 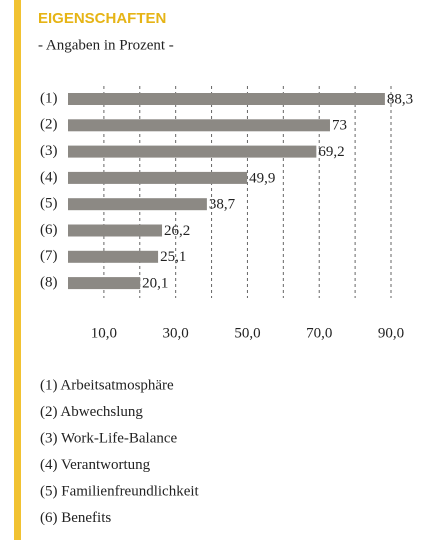 What do you see at coordinates (319, 333) in the screenshot?
I see `x-tick-label: 70,0` at bounding box center [319, 333].